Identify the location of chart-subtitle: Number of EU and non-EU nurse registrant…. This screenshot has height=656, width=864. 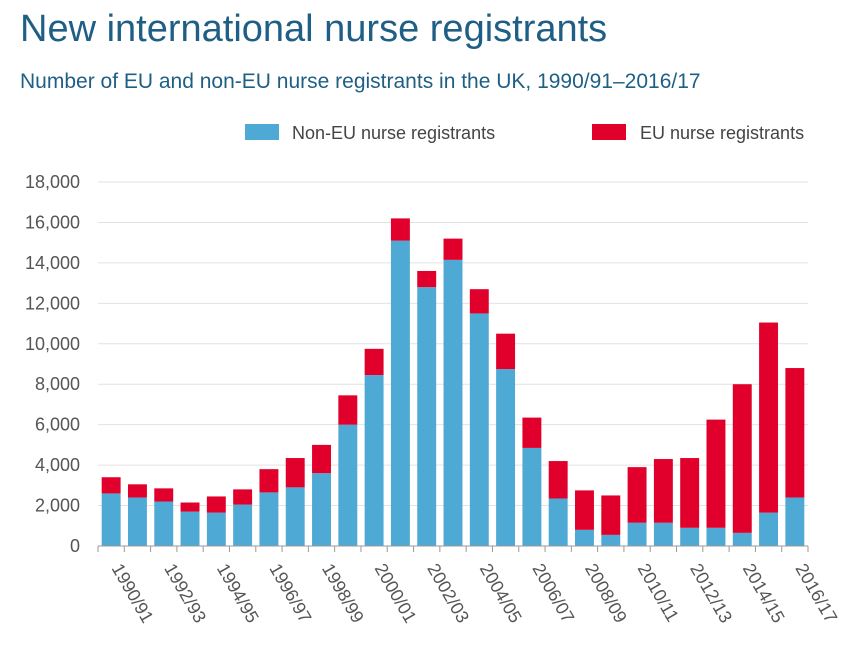
(360, 81).